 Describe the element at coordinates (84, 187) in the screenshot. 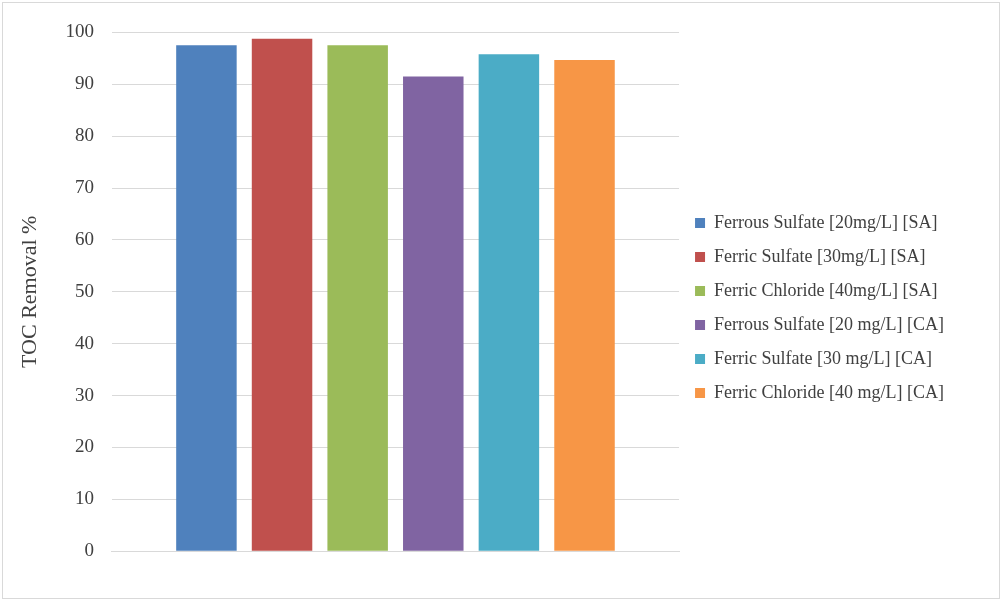

I see `y-tick-label: 70` at that location.